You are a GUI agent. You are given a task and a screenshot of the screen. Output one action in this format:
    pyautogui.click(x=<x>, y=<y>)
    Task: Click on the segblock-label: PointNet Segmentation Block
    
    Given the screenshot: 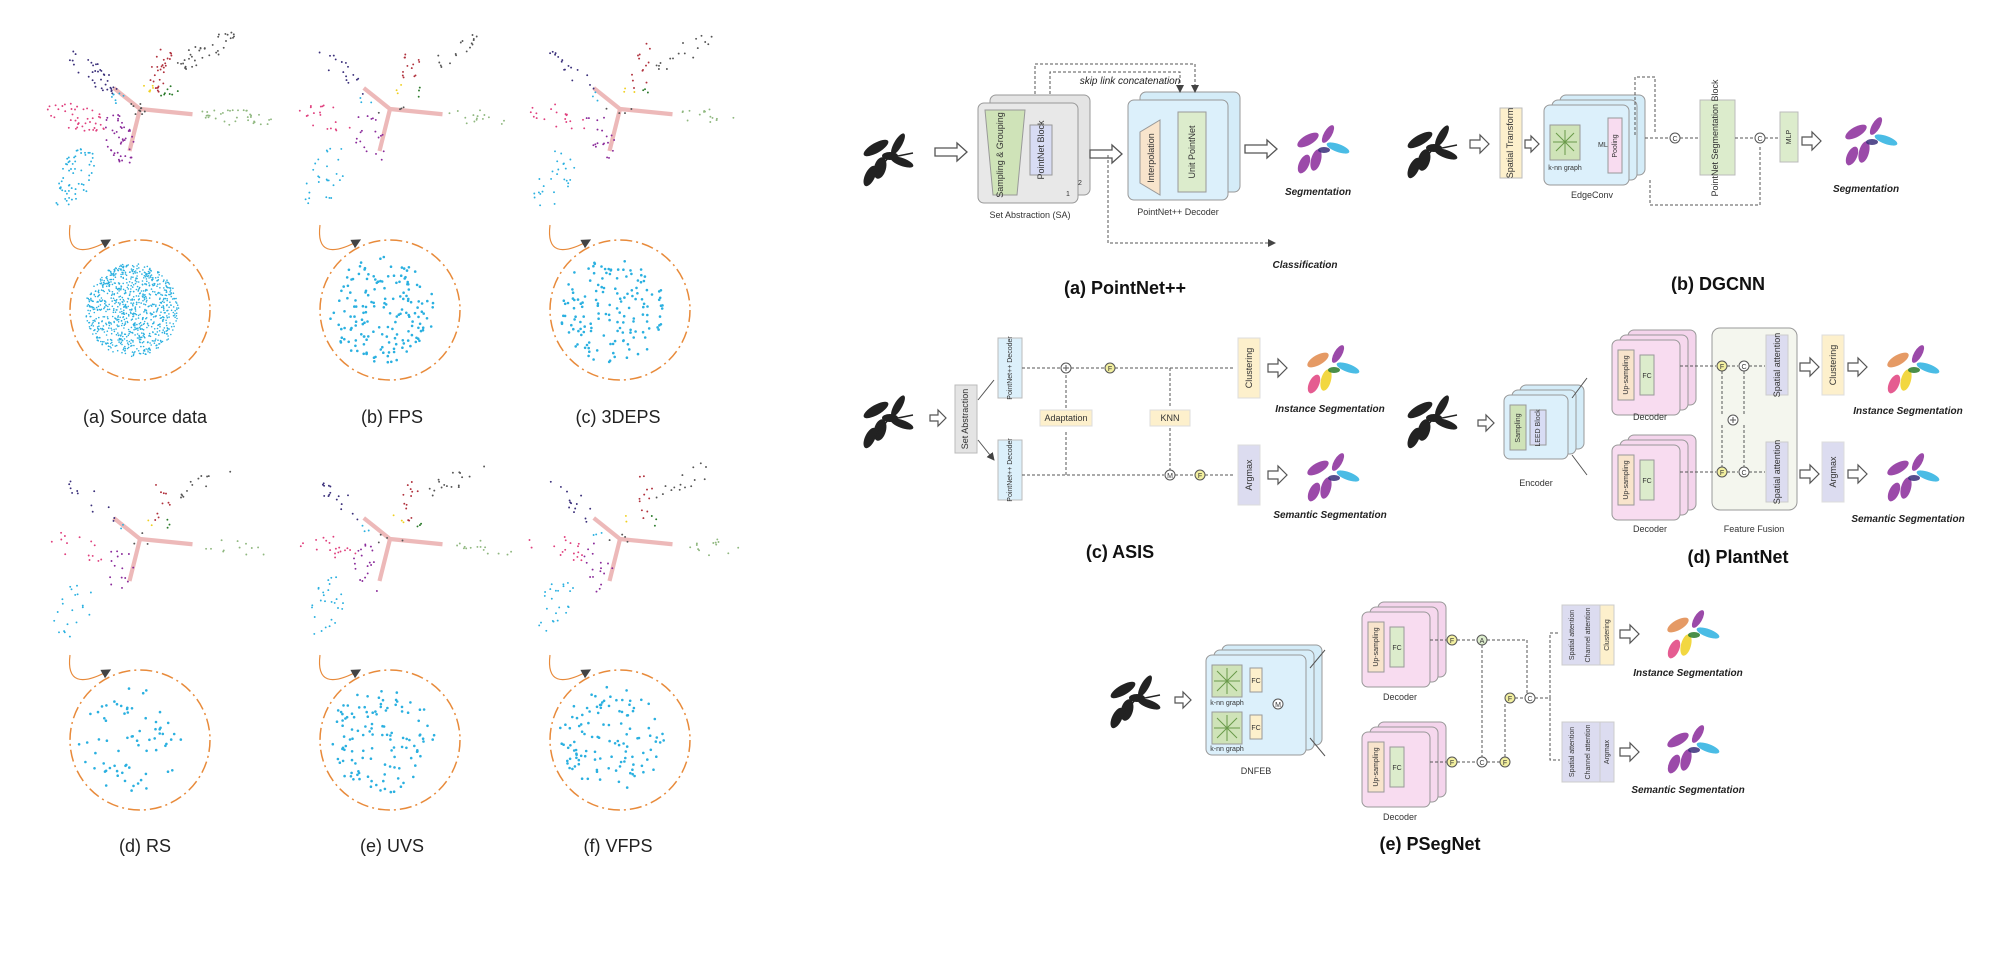 What is the action you would take?
    pyautogui.click(x=1715, y=138)
    